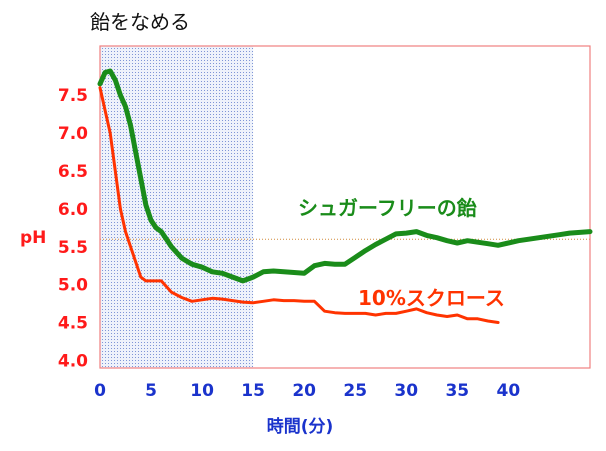 The width and height of the screenshot is (606, 451). I want to click on x-axis-label: 時間(分), so click(300, 426).